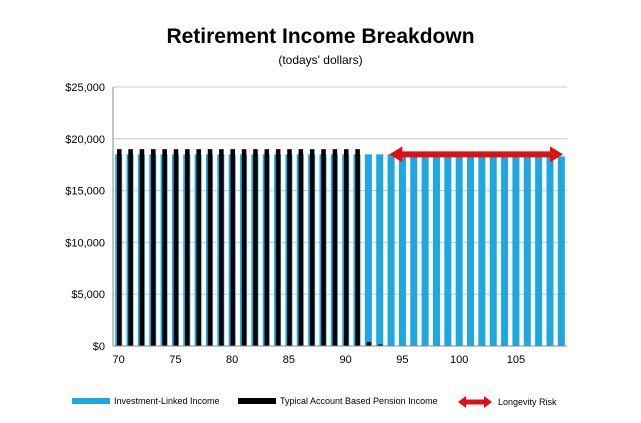  I want to click on x-tick-label: 85, so click(289, 360).